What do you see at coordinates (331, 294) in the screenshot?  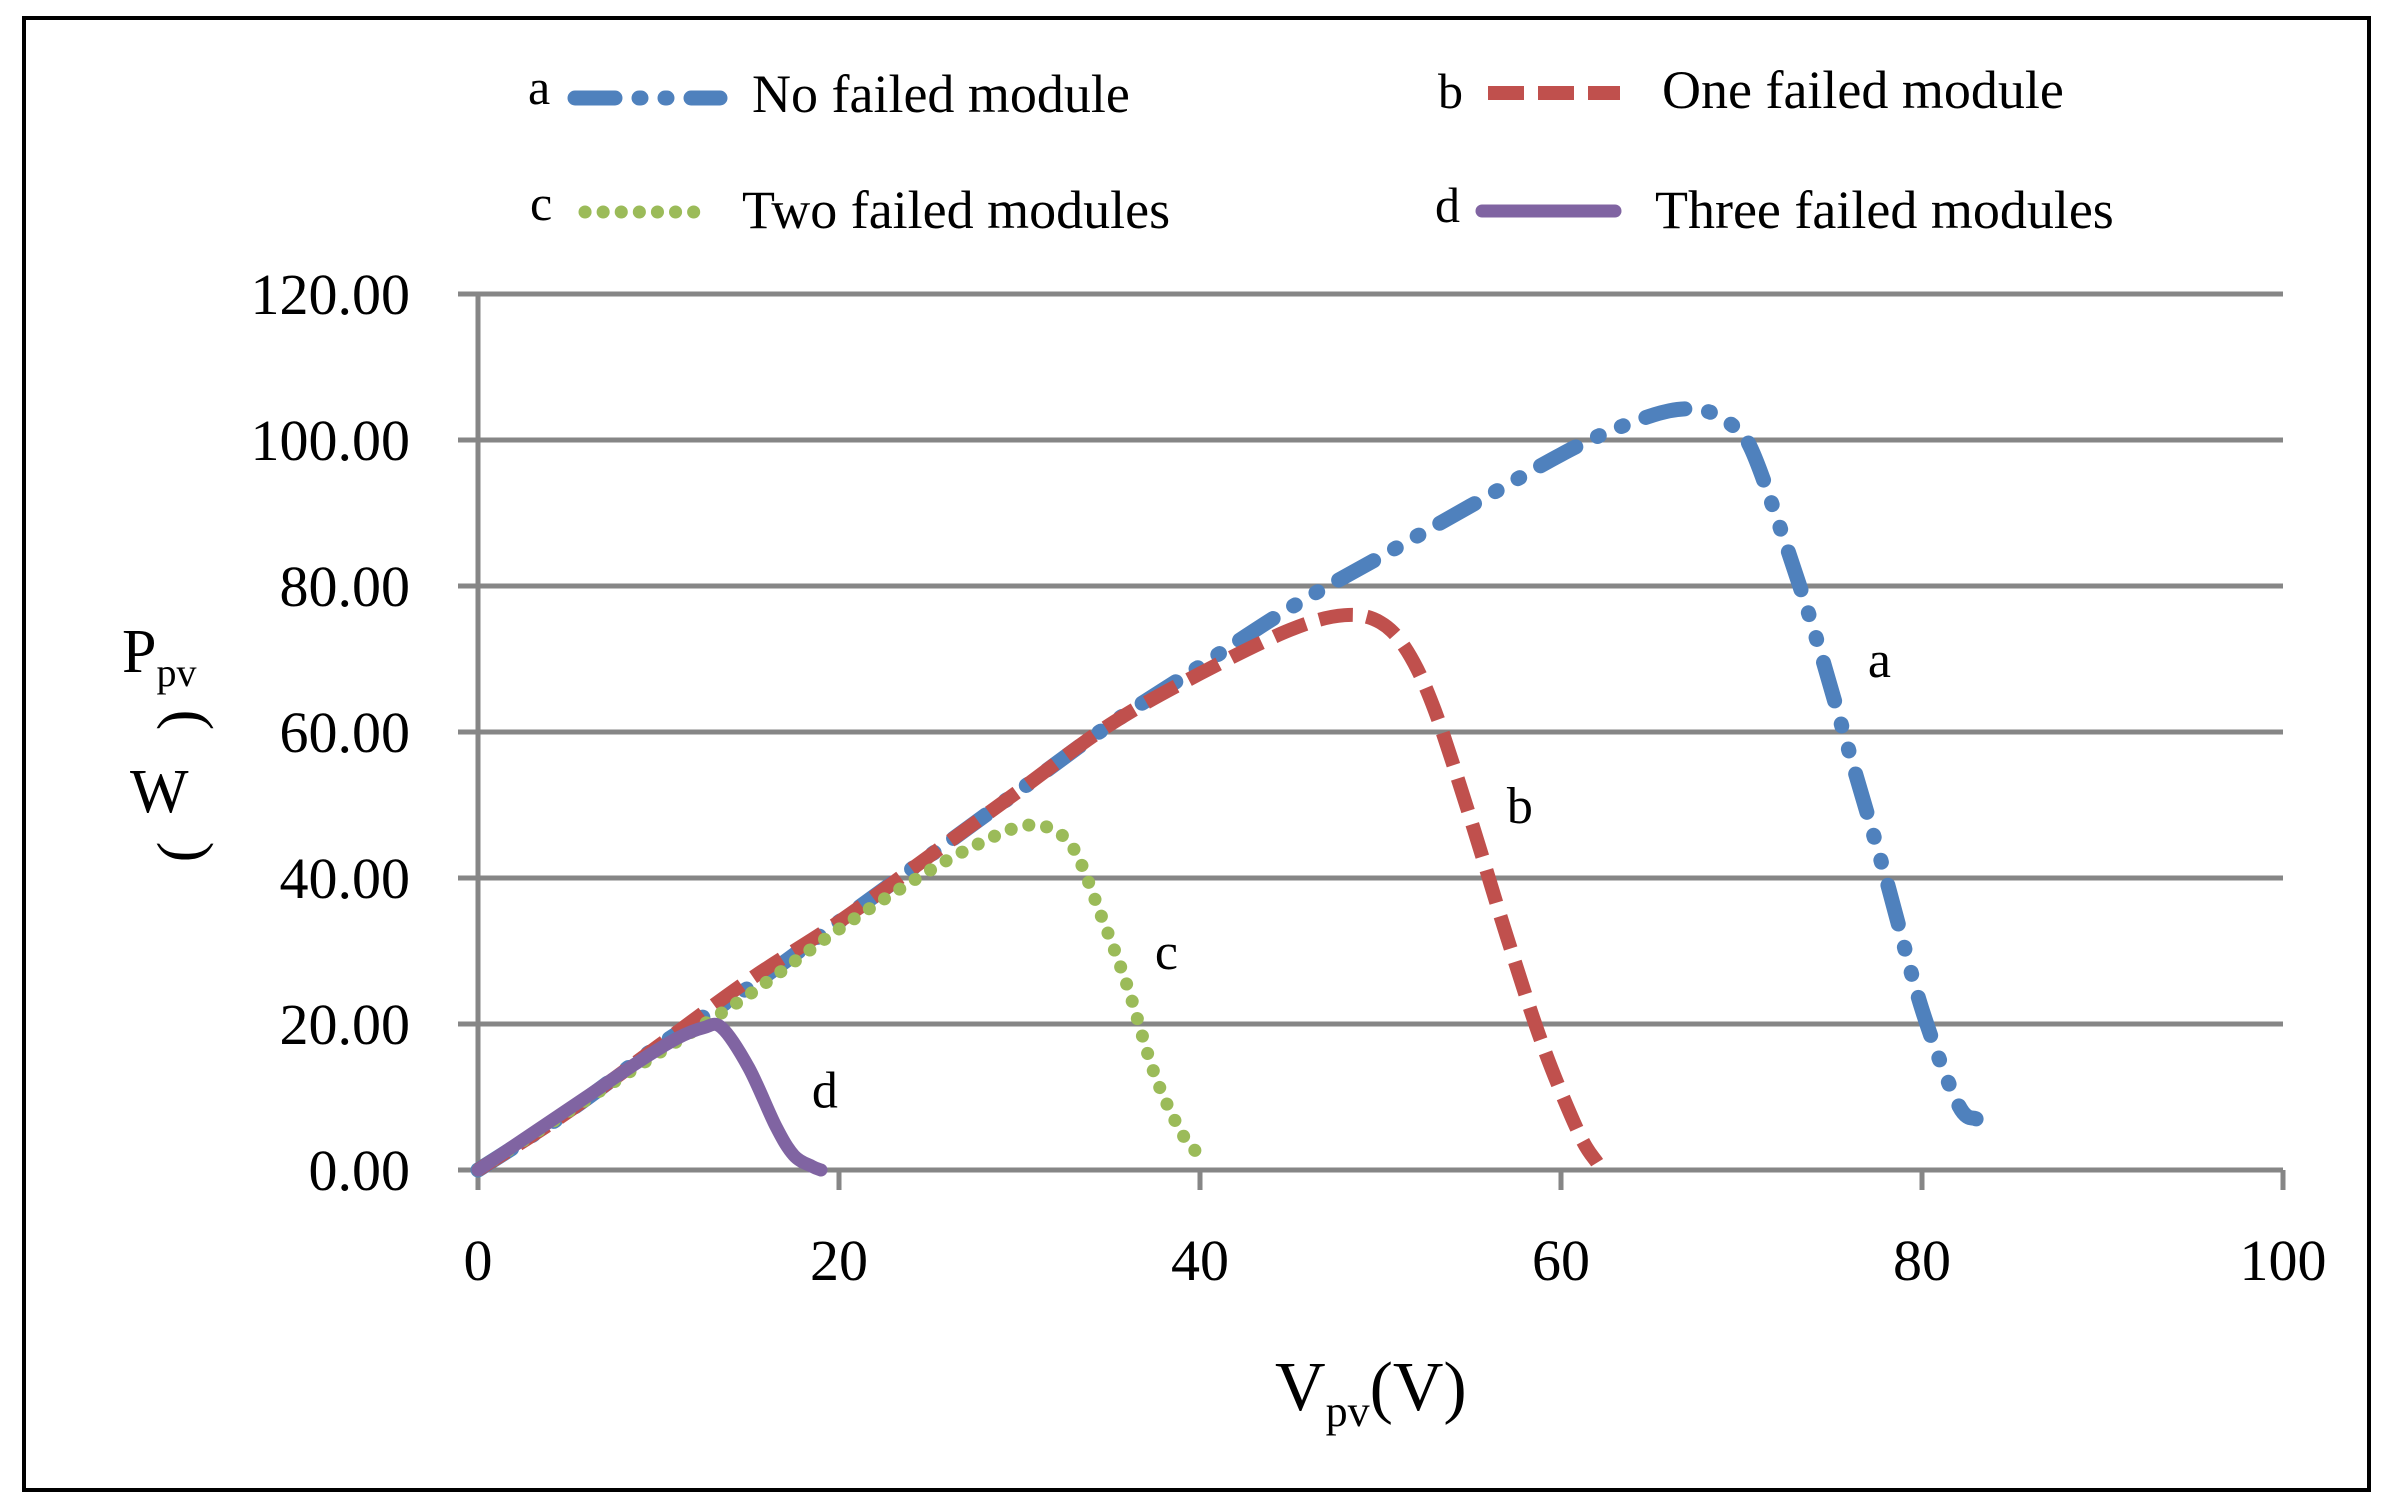 I see `y-tick-label-120: 120.00` at bounding box center [331, 294].